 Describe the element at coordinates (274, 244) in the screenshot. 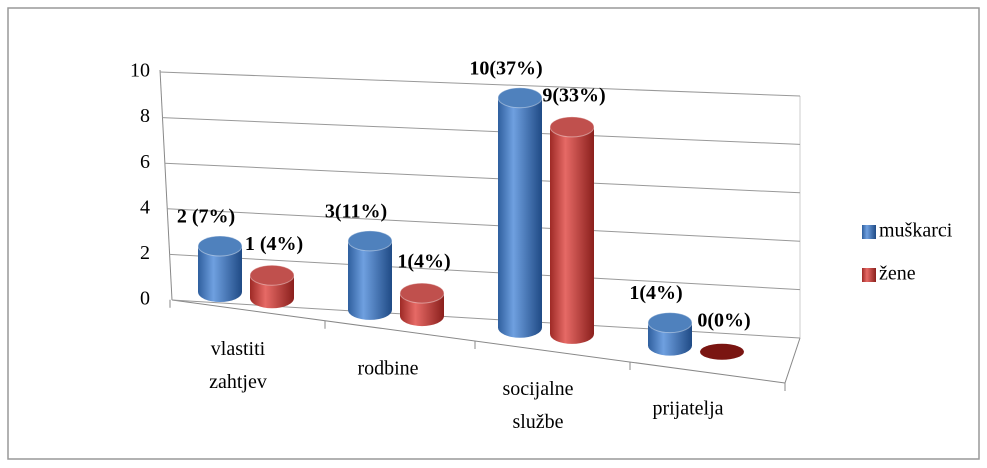

I see `data-label: 1 (4%)` at that location.